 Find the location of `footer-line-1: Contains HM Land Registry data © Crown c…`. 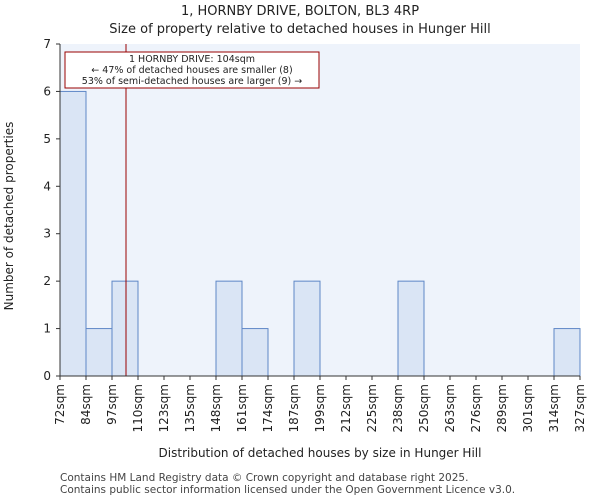

footer-line-1: Contains HM Land Registry data © Crown c… is located at coordinates (264, 478).